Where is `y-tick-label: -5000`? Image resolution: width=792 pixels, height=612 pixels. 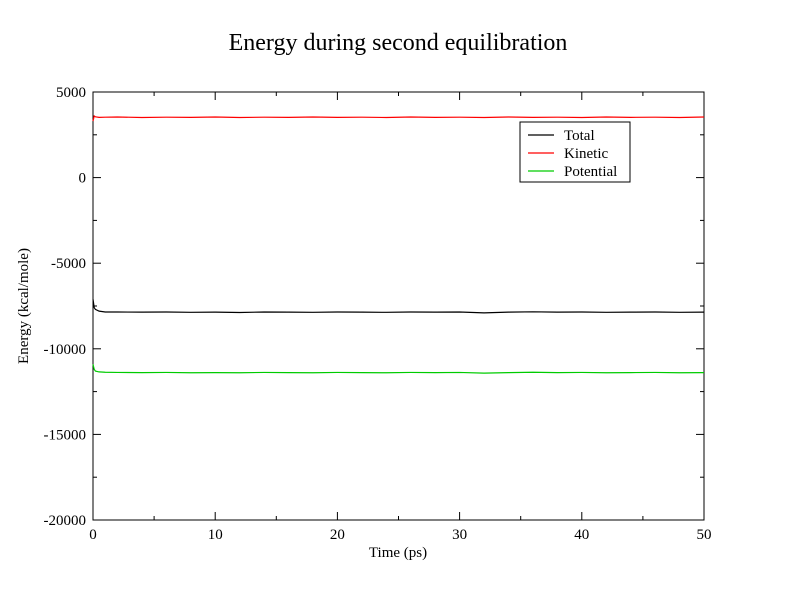 y-tick-label: -5000 is located at coordinates (68, 264).